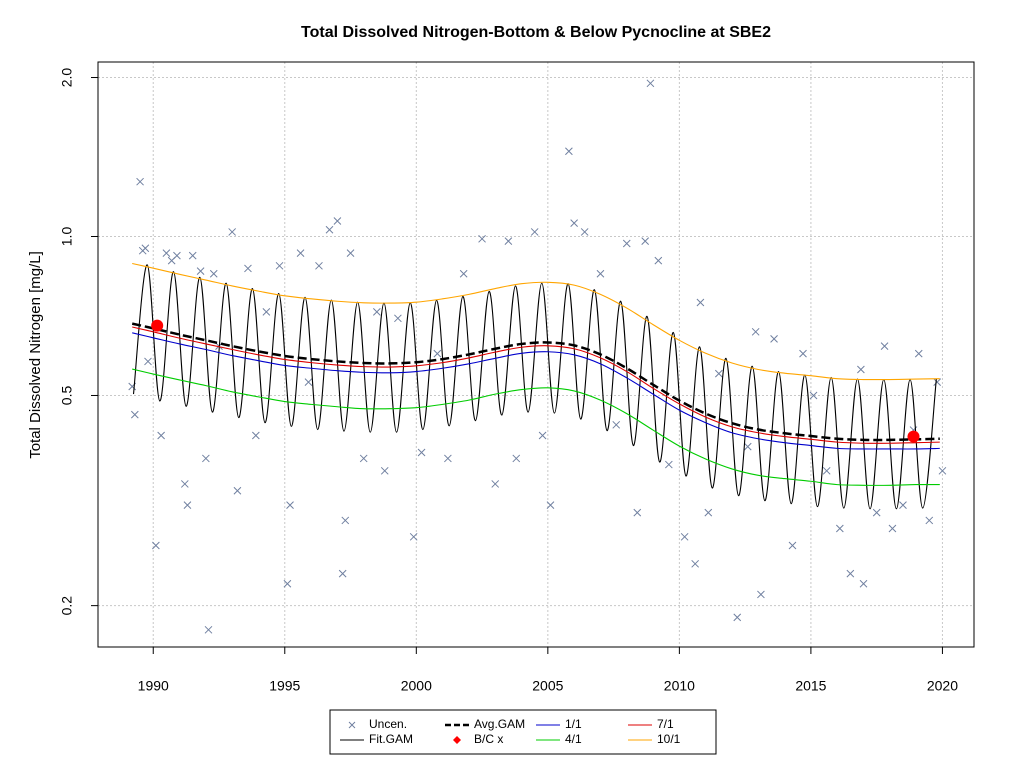  What do you see at coordinates (416, 686) in the screenshot?
I see `x-tick-label: 2000` at bounding box center [416, 686].